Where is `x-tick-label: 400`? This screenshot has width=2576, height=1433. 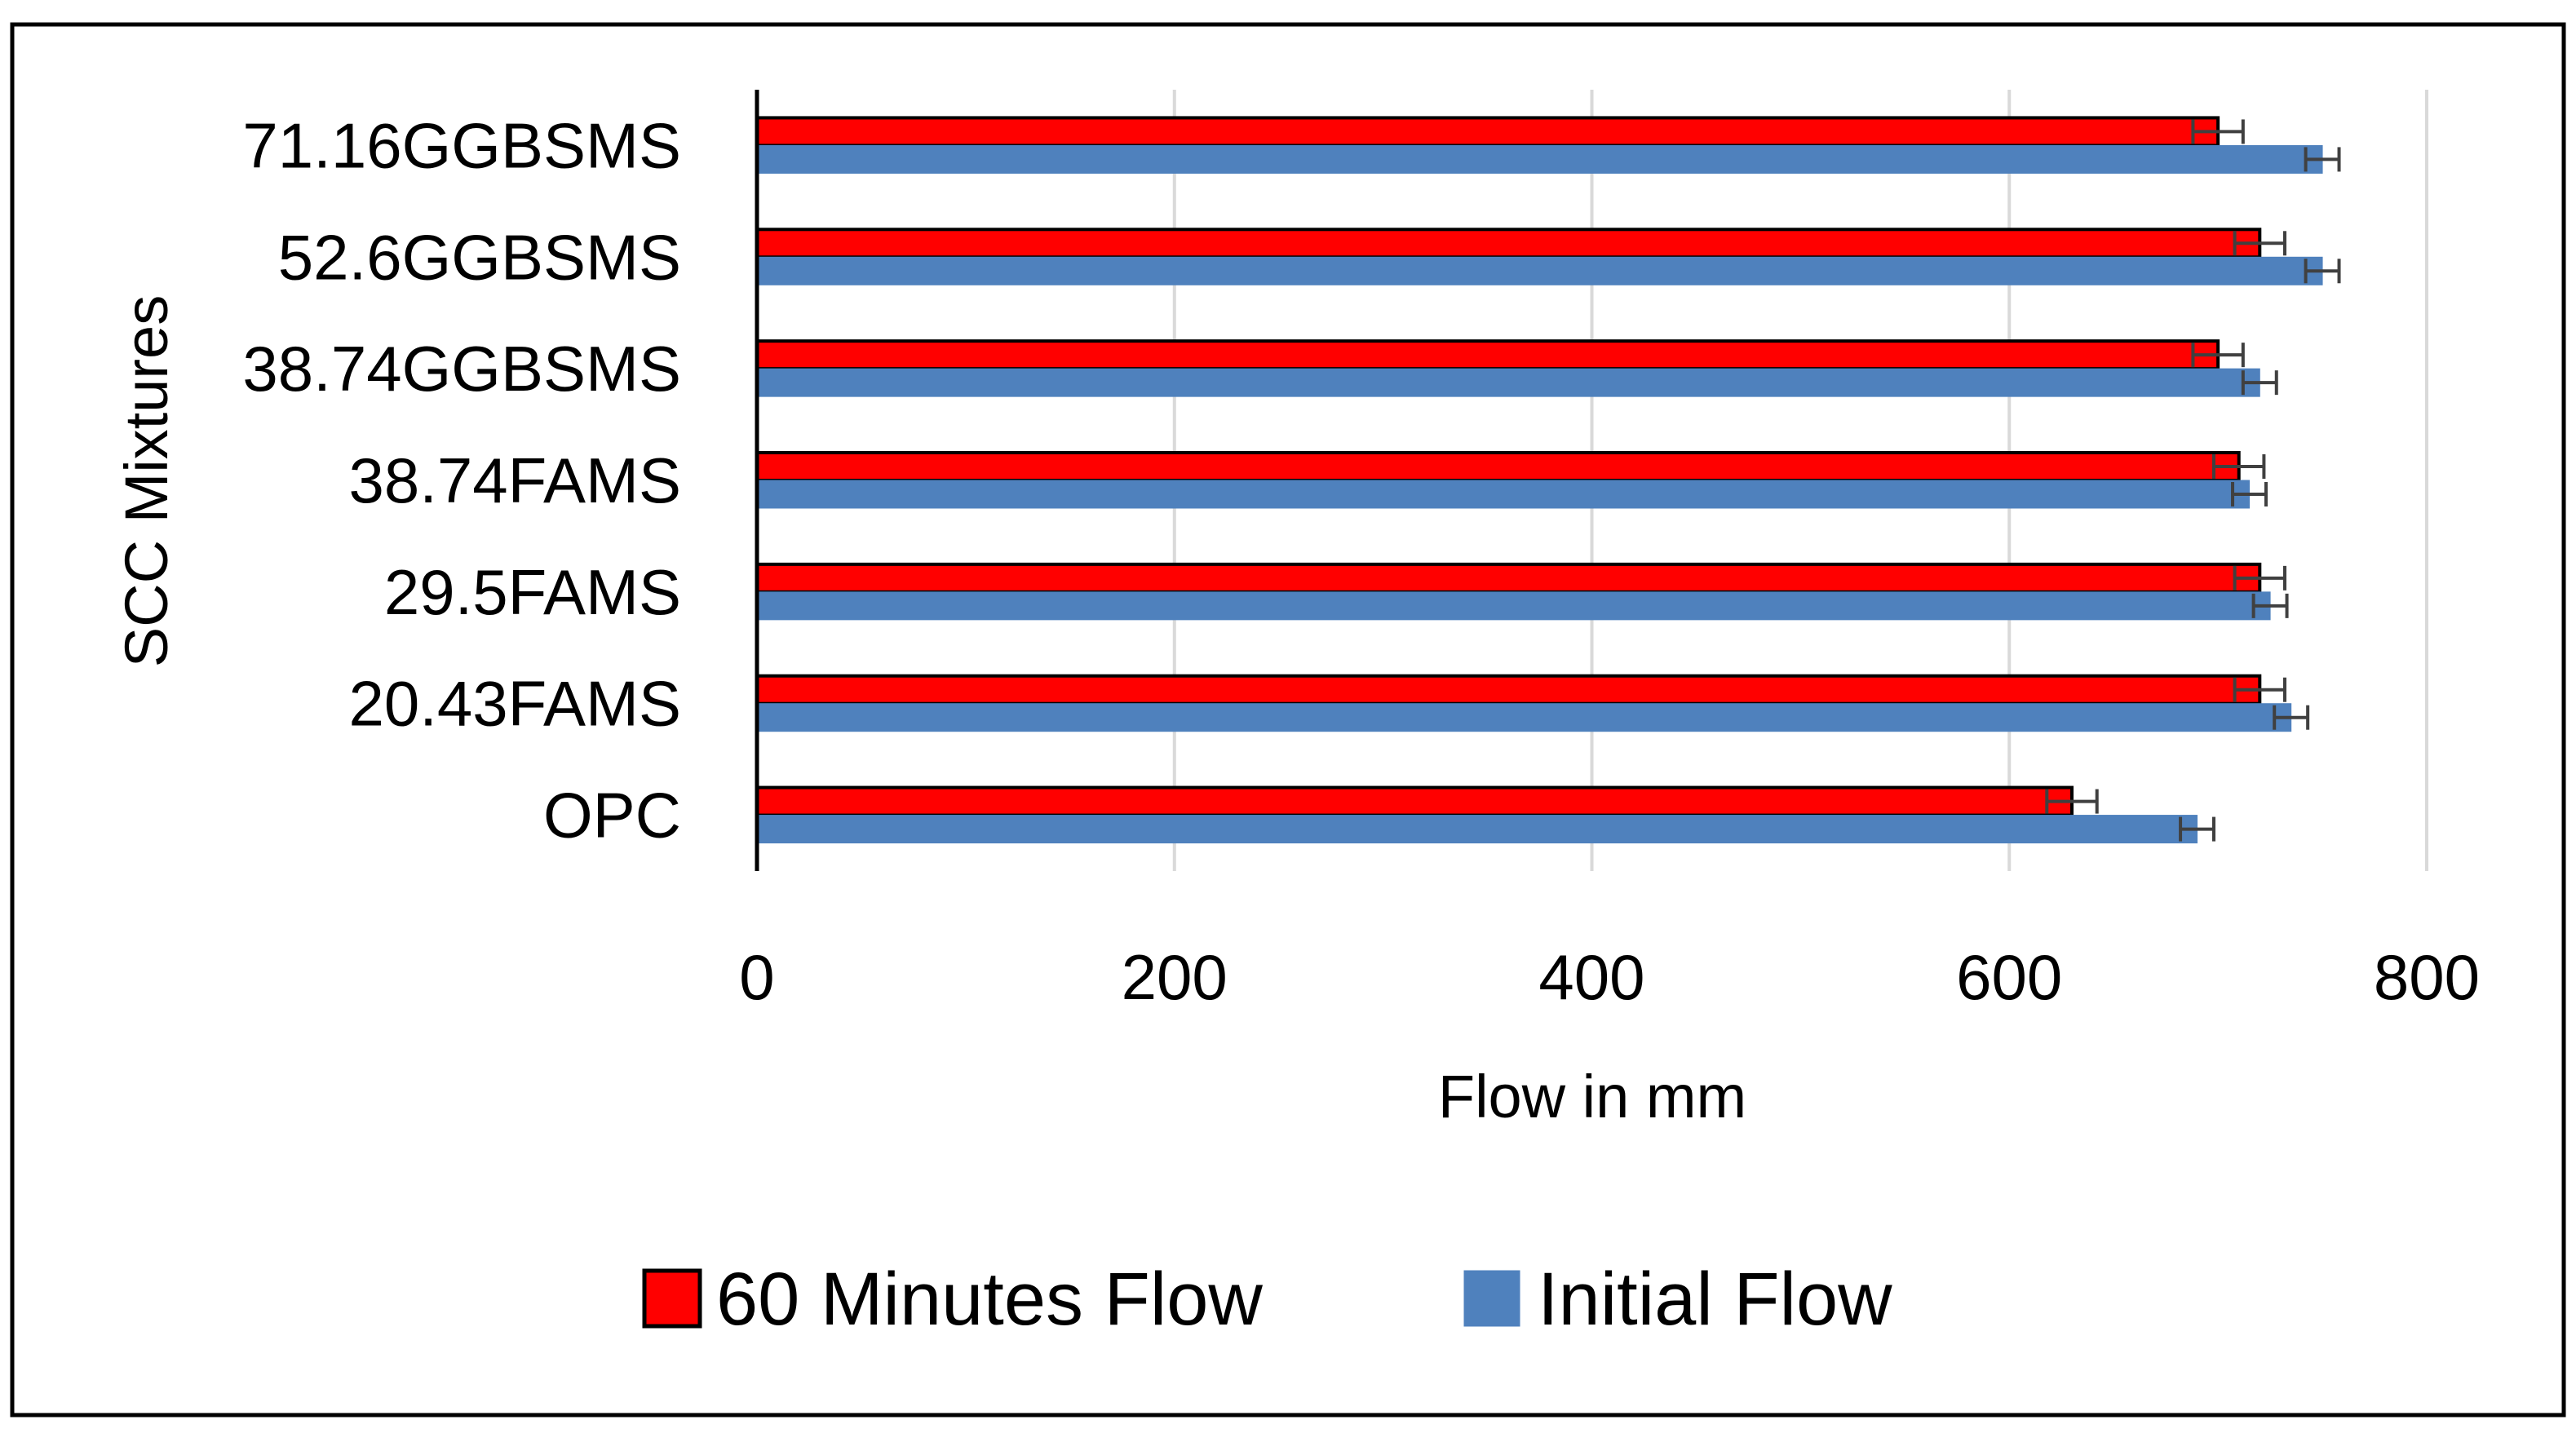 x-tick-label: 400 is located at coordinates (1591, 977).